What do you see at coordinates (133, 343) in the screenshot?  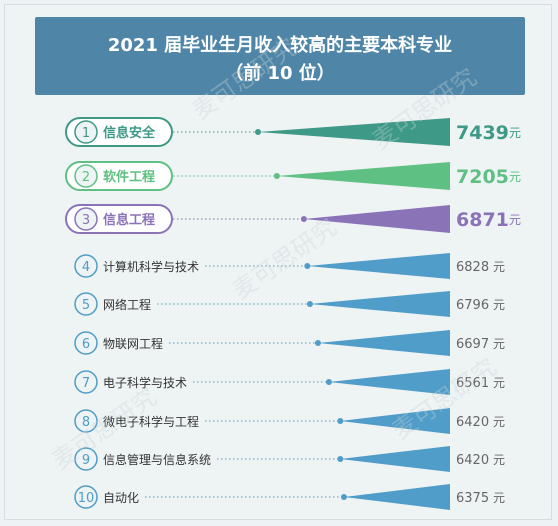 I see `category-label: 物联网工程` at bounding box center [133, 343].